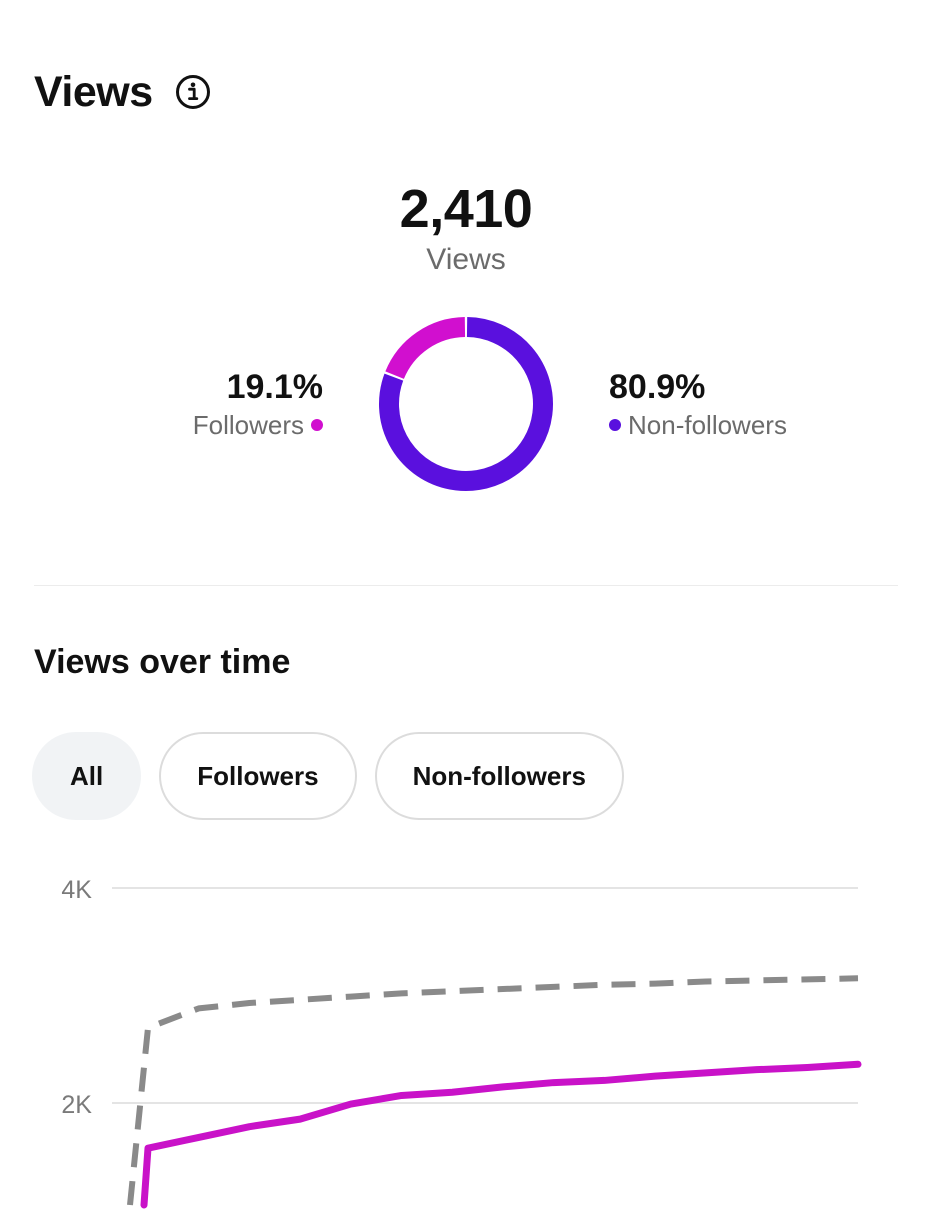 The image size is (932, 1230). I want to click on y-tick-label-2K: 2K, so click(76, 1105).